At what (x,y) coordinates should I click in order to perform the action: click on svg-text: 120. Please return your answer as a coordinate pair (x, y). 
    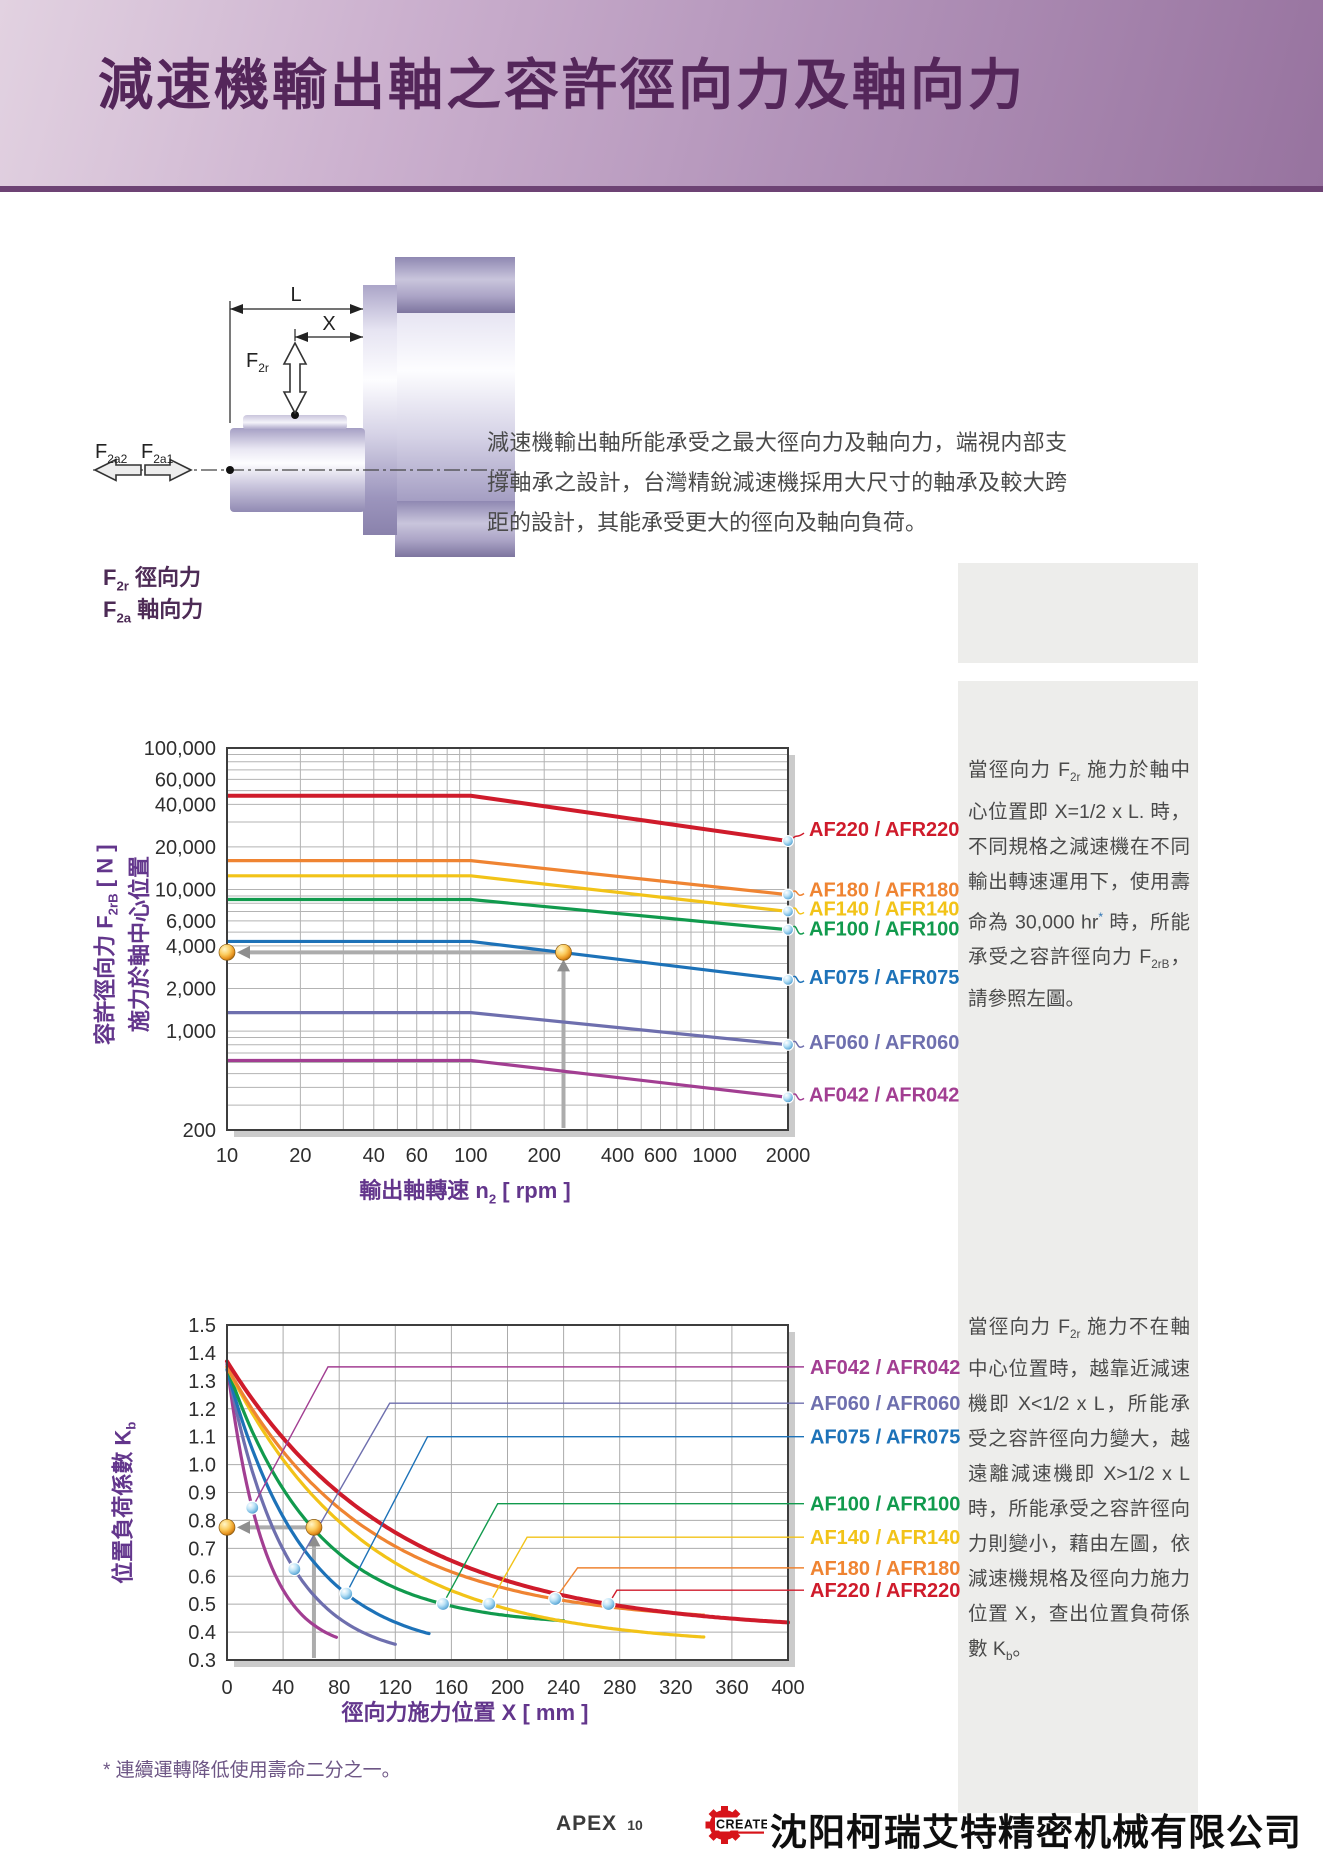
    Looking at the image, I should click on (395, 1688).